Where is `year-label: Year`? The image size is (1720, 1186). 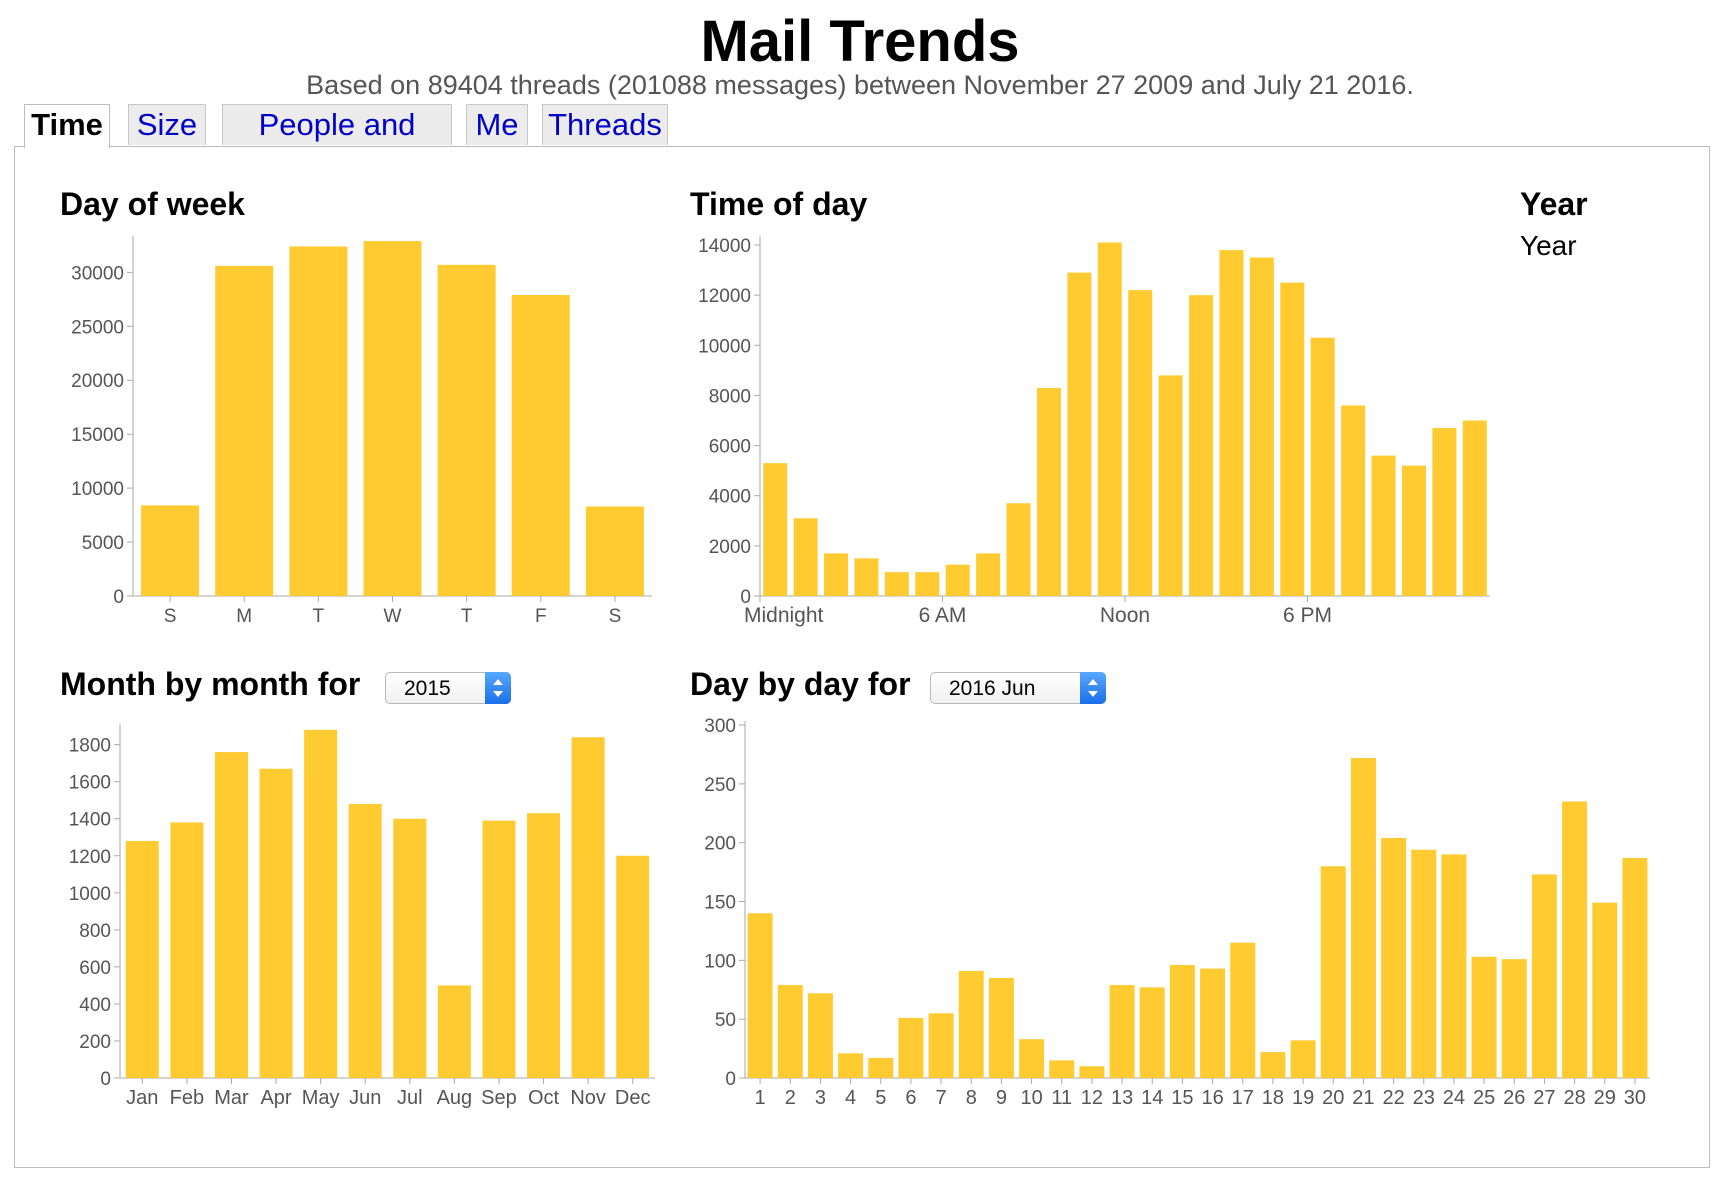 year-label: Year is located at coordinates (1548, 245).